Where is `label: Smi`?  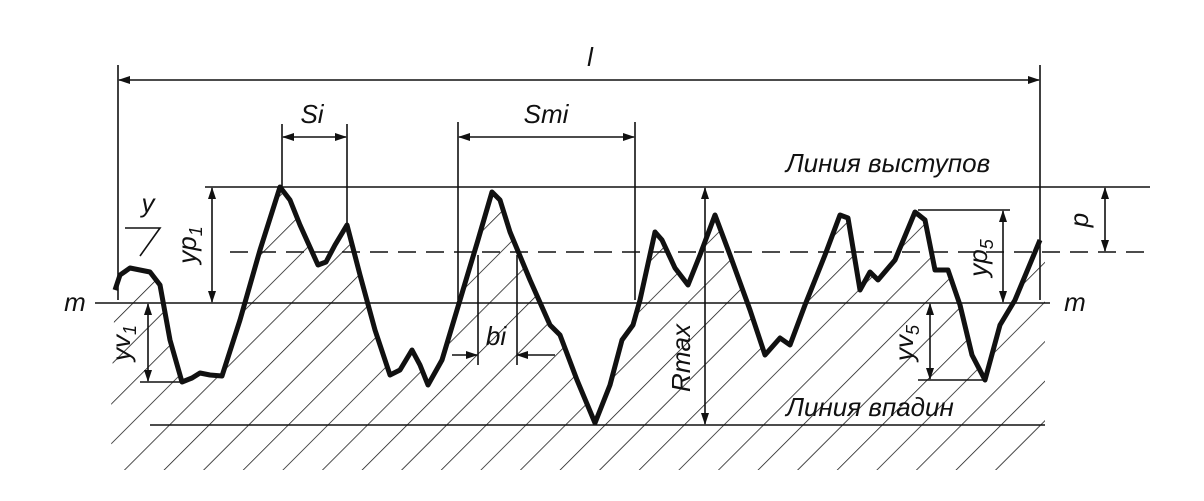
label: Smi is located at coordinates (547, 114).